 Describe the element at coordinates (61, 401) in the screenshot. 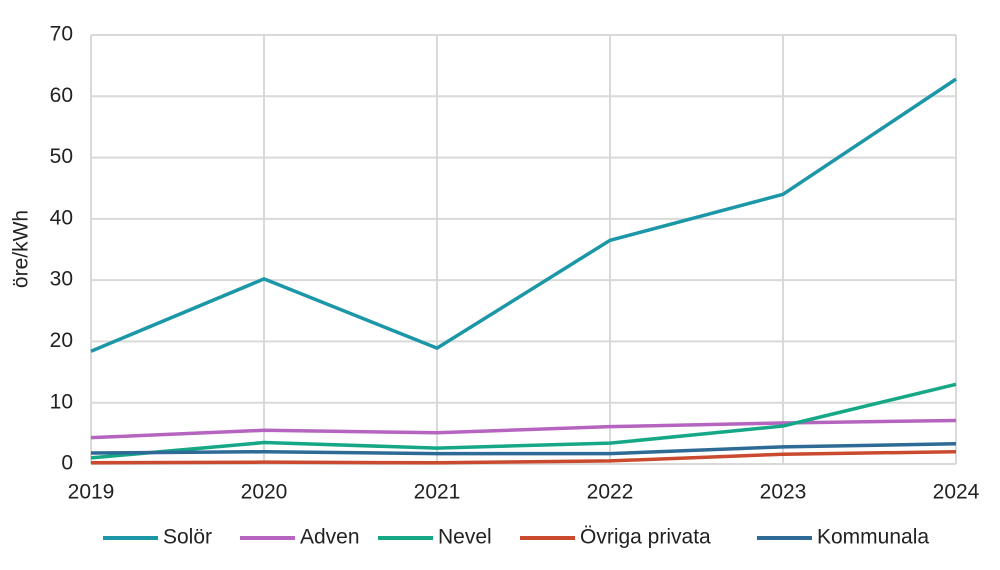

I see `y-tick-label: 10` at that location.